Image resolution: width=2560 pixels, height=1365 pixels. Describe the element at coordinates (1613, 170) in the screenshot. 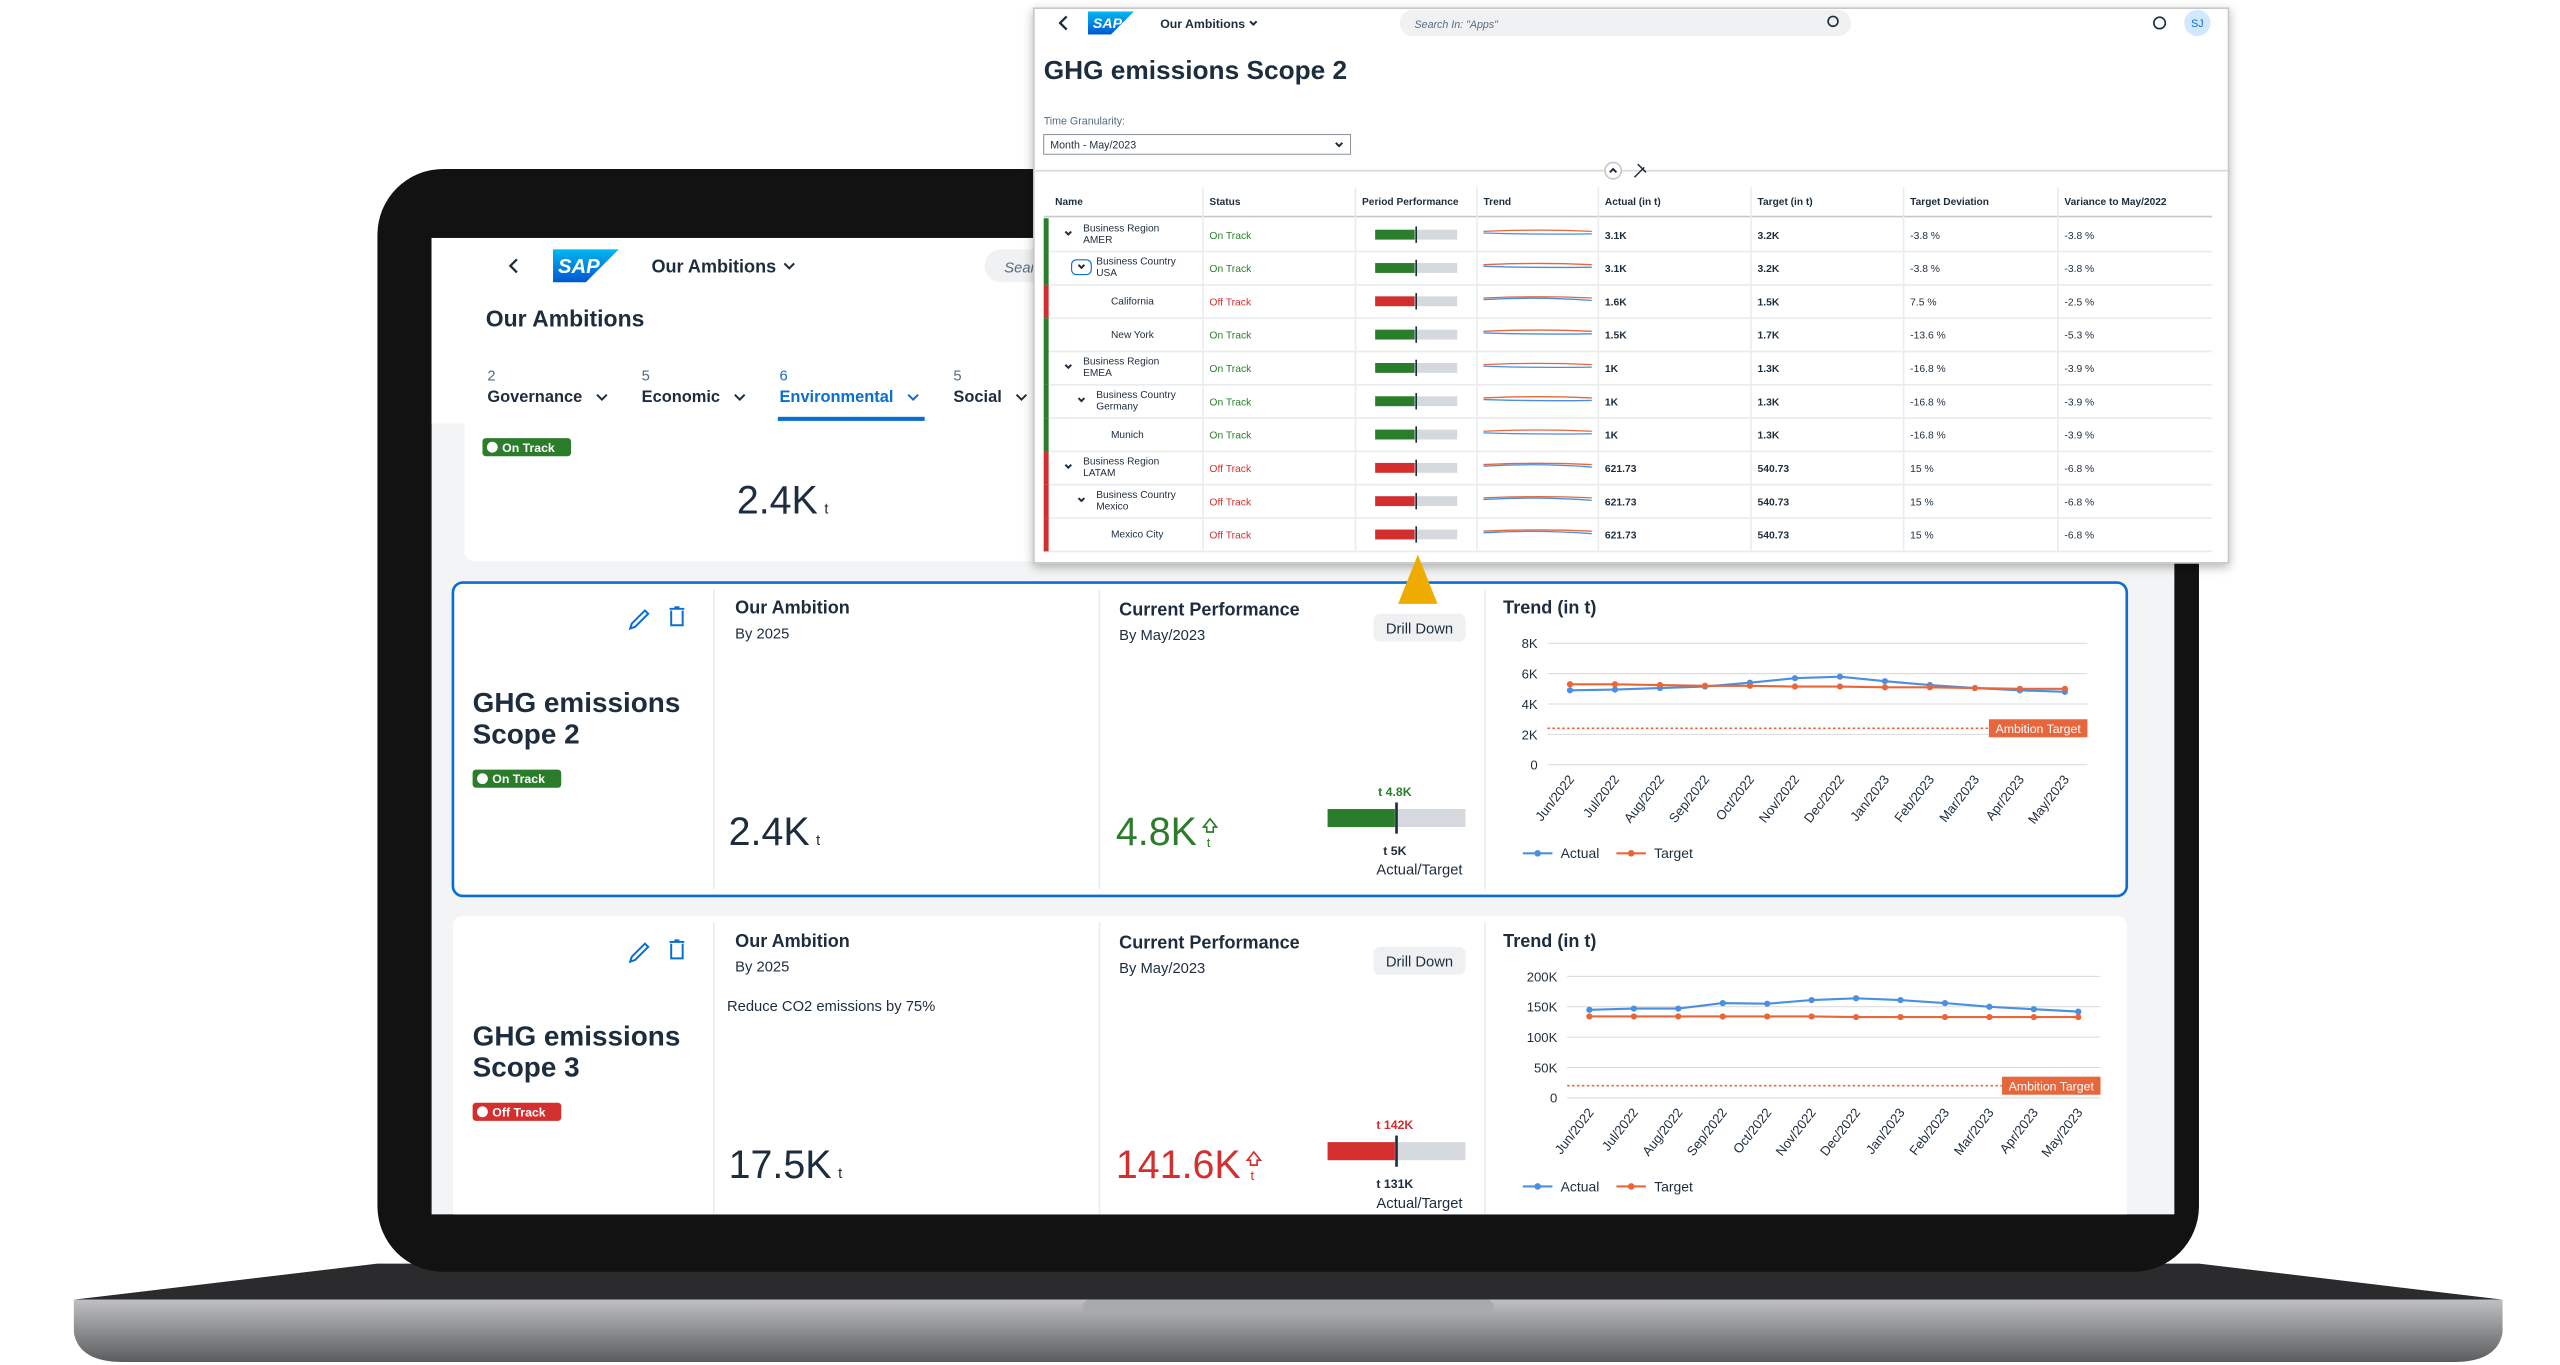

I see `collapse-button` at that location.